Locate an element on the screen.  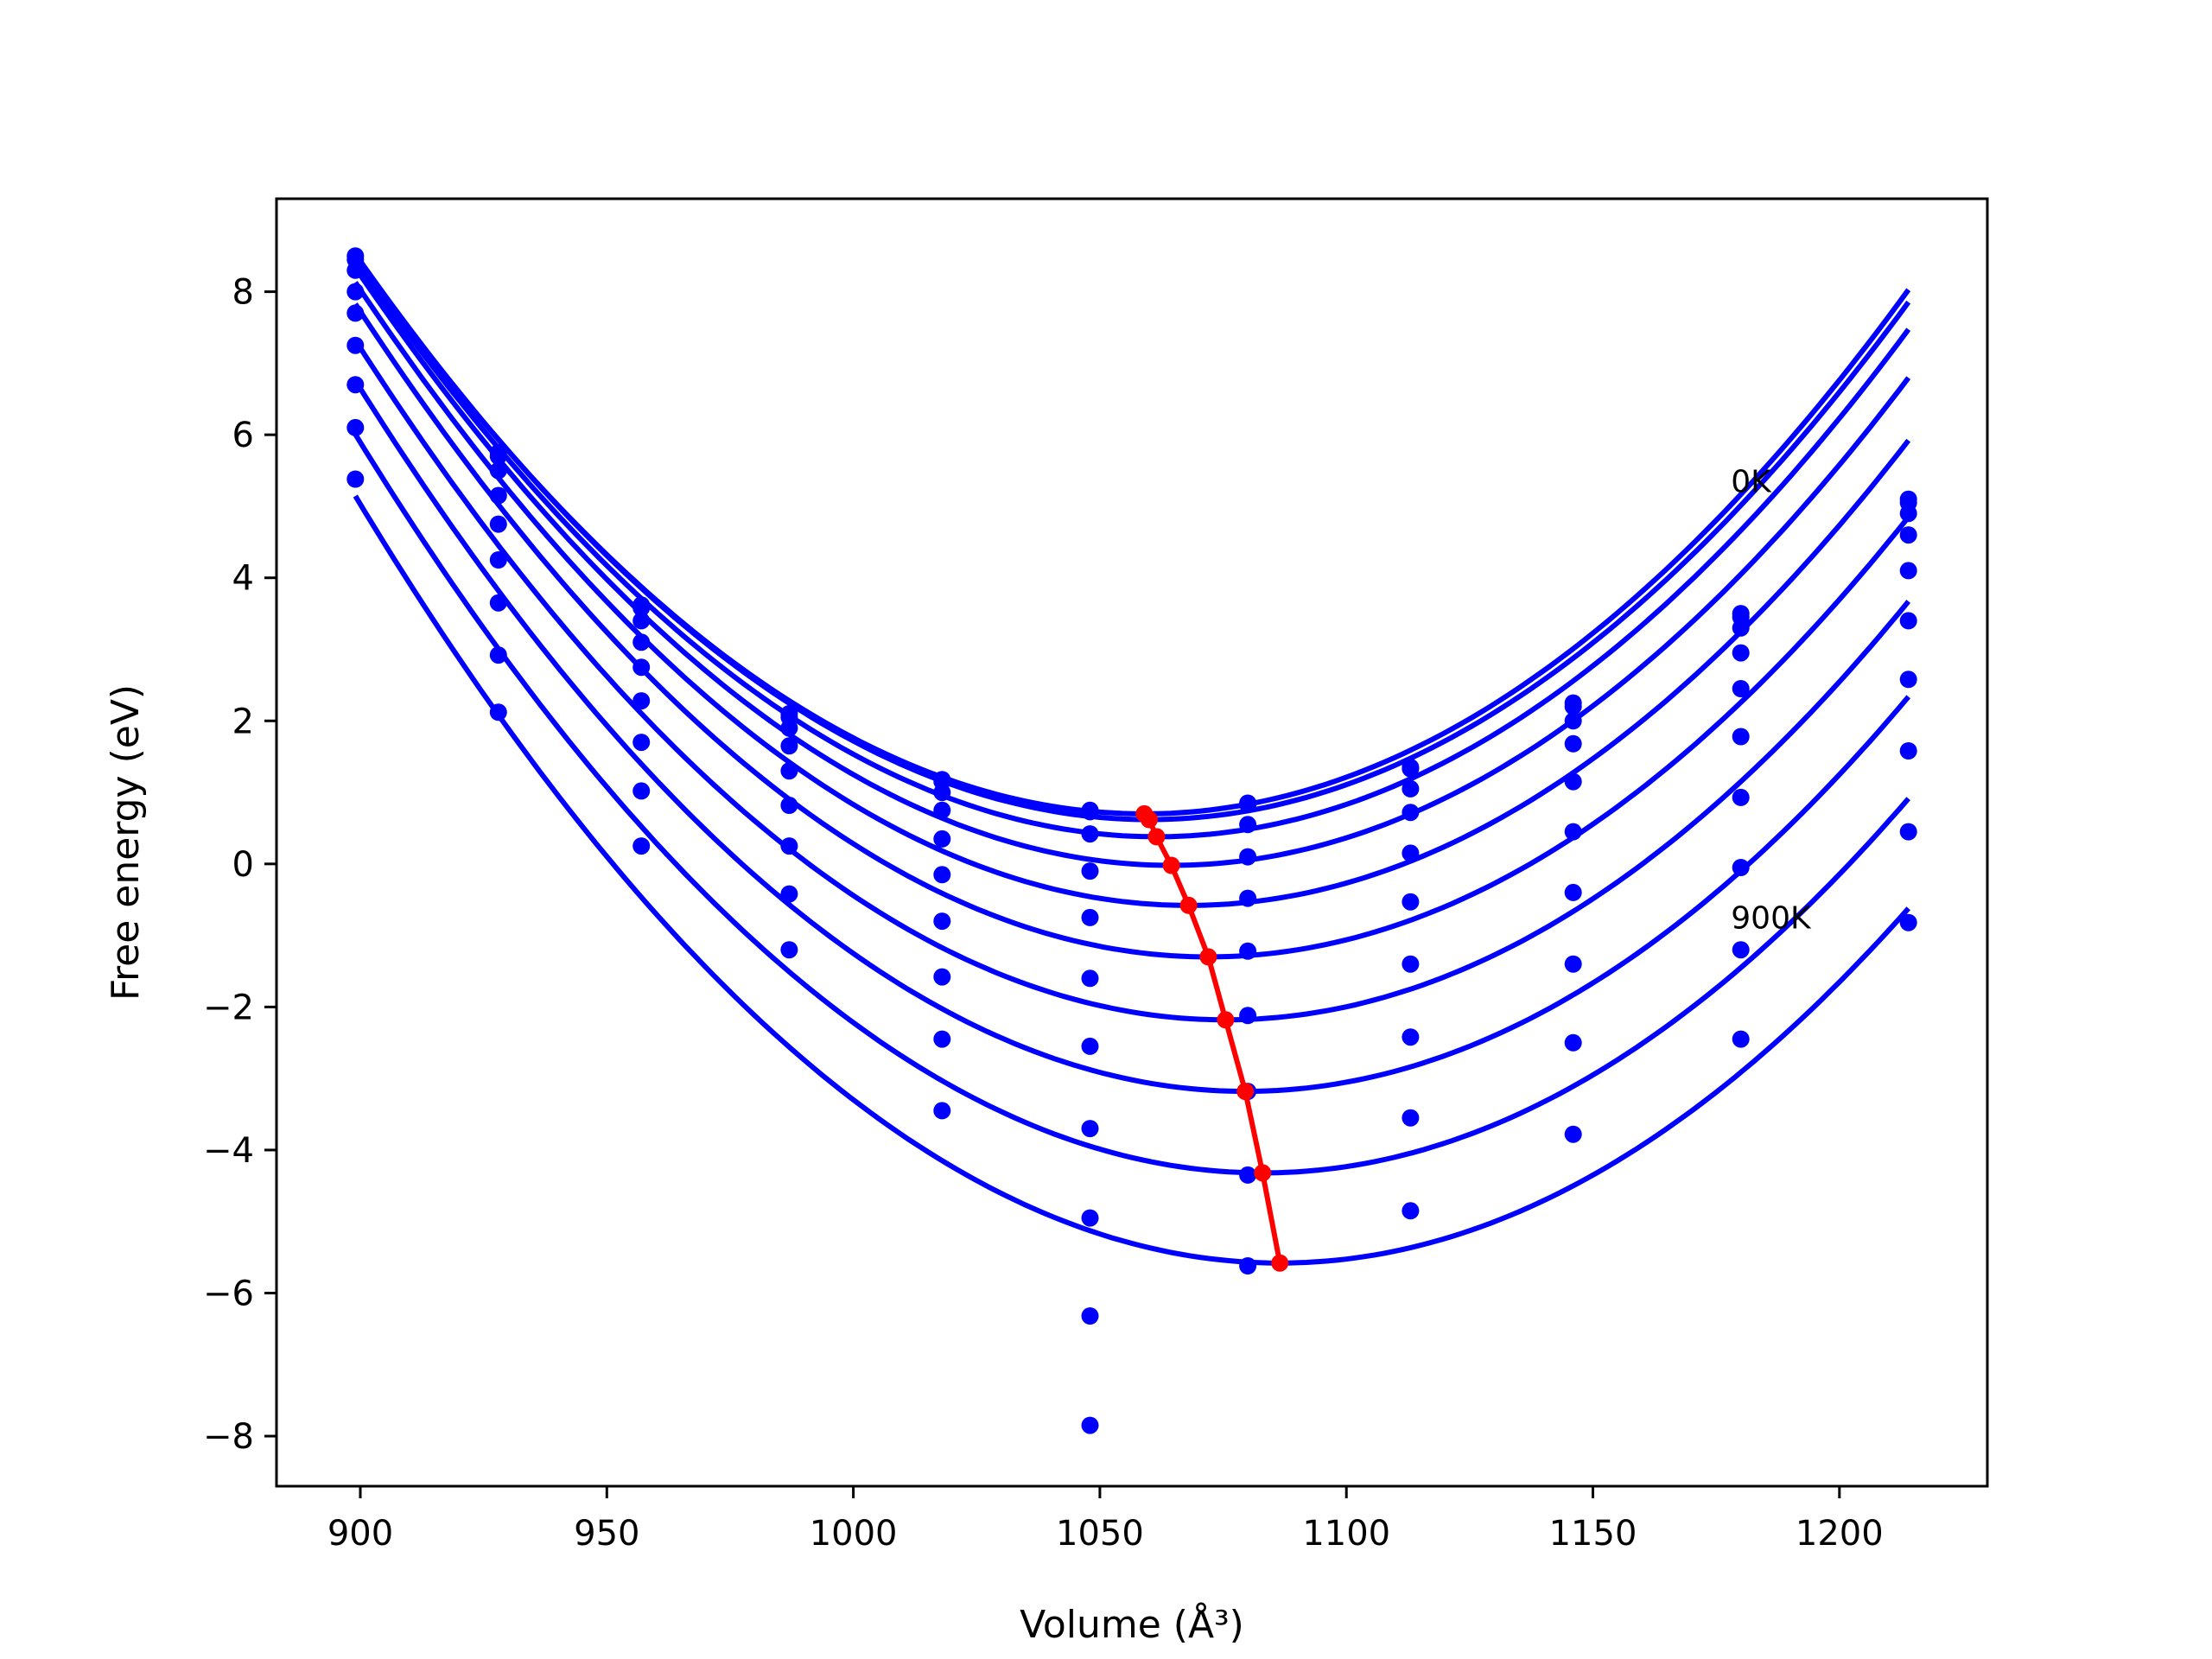
annotation-900k: 900K is located at coordinates (1771, 918).